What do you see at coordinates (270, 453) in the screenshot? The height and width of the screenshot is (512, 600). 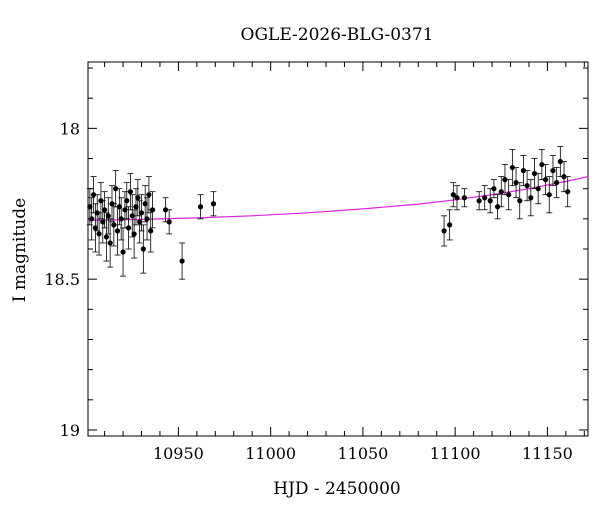 I see `x-tick-label: 11000` at bounding box center [270, 453].